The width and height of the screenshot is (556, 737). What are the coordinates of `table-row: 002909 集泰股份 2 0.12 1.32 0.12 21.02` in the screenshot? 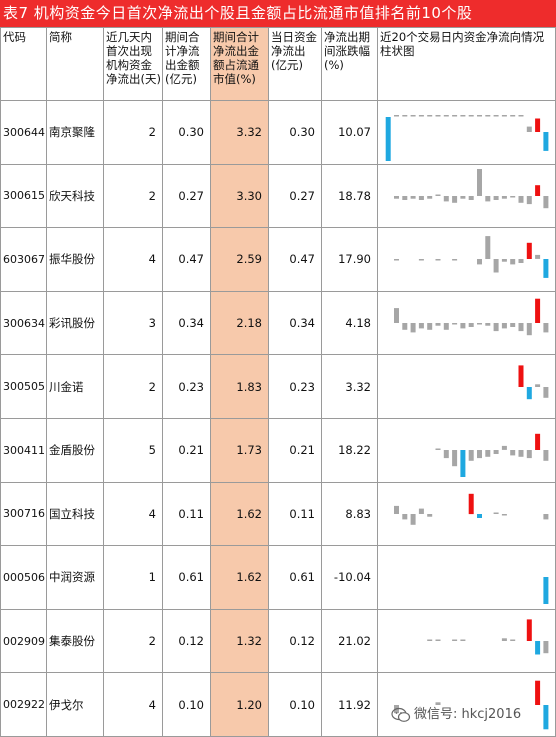 It's located at (278, 641).